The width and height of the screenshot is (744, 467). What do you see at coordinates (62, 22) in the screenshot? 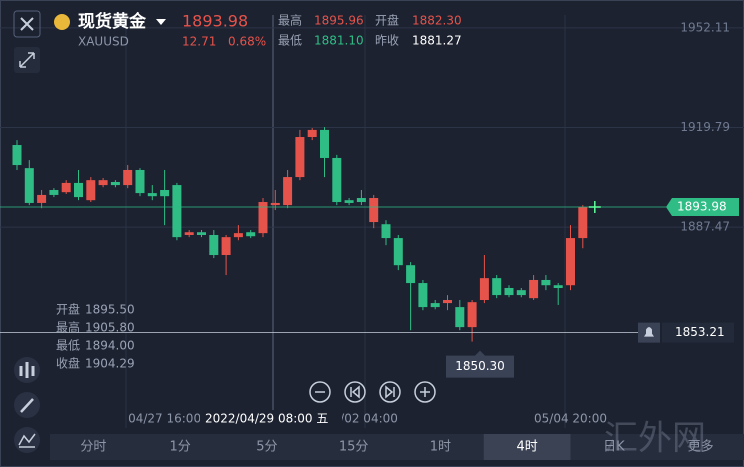
I see `gold-icon` at bounding box center [62, 22].